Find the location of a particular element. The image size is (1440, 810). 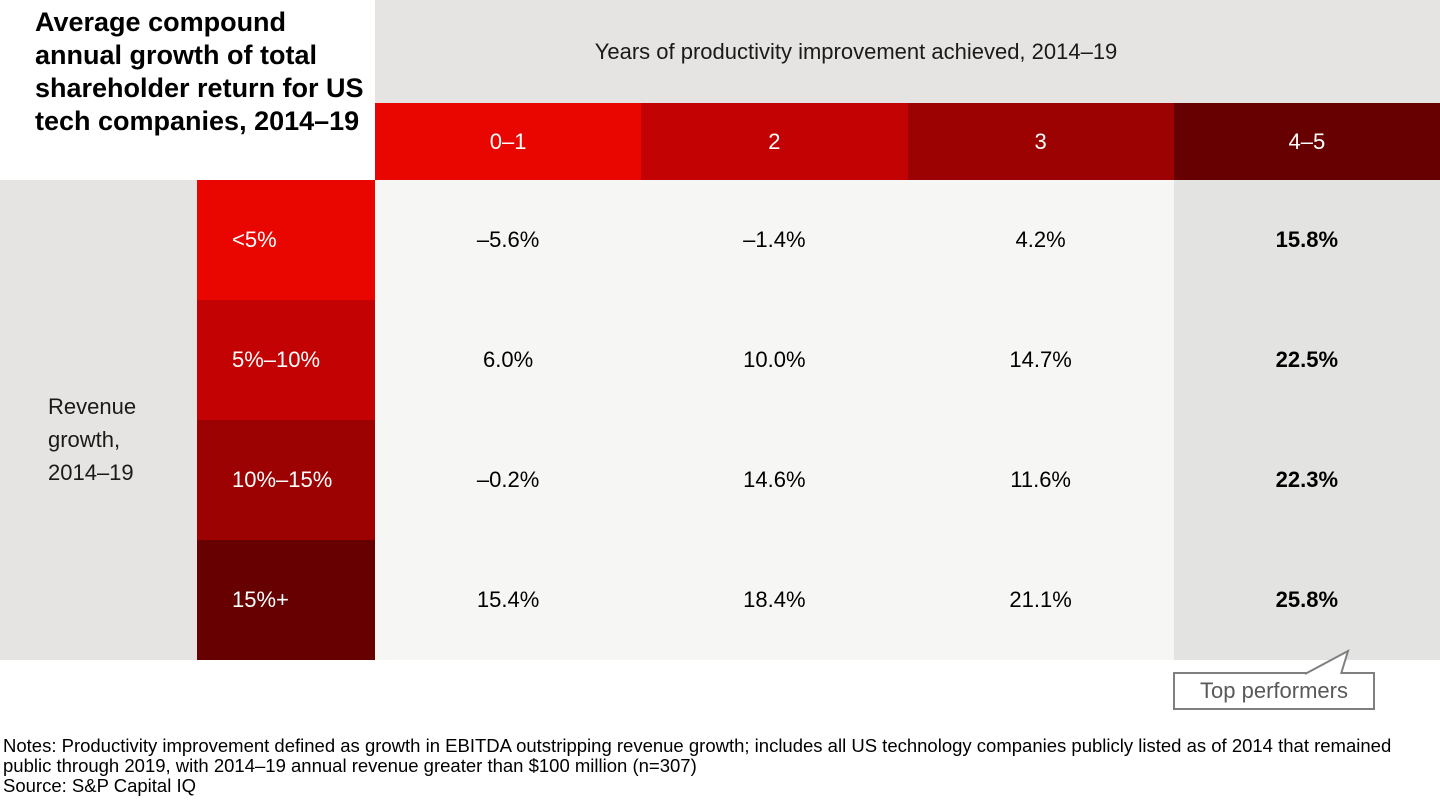

row-group-label: Revenue growth, 2014–19 is located at coordinates (92, 439).